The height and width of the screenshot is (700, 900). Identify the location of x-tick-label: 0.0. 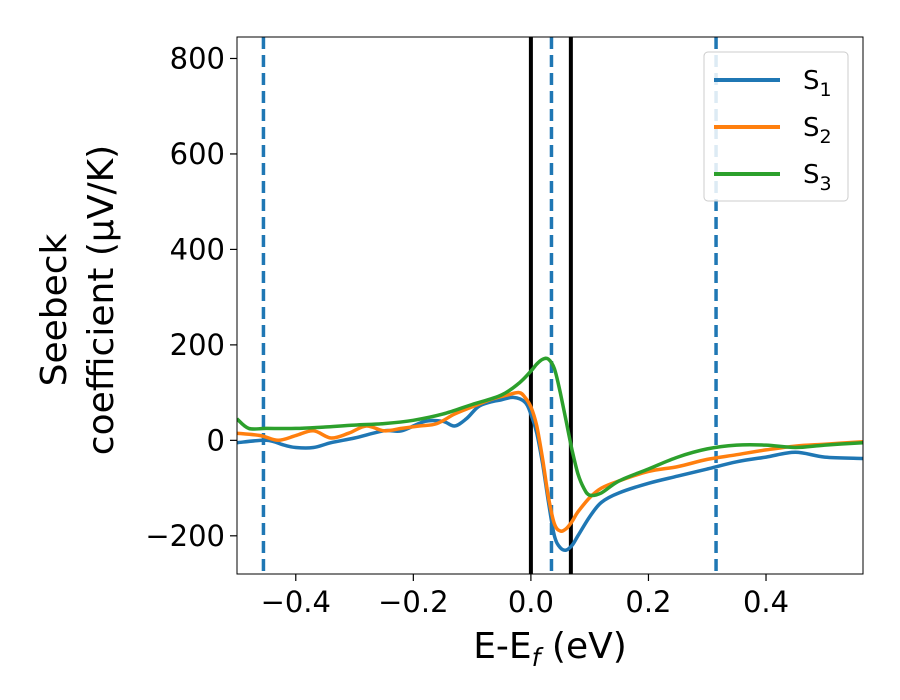
(531, 602).